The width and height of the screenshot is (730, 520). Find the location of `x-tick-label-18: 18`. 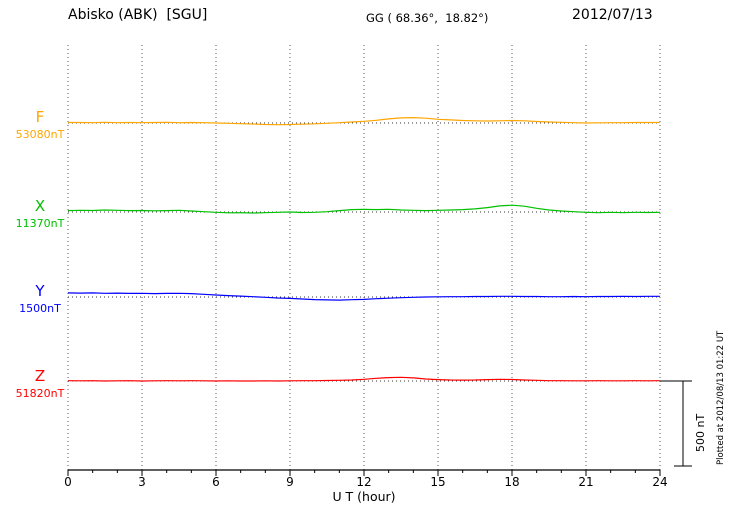

x-tick-label-18: 18 is located at coordinates (512, 482).